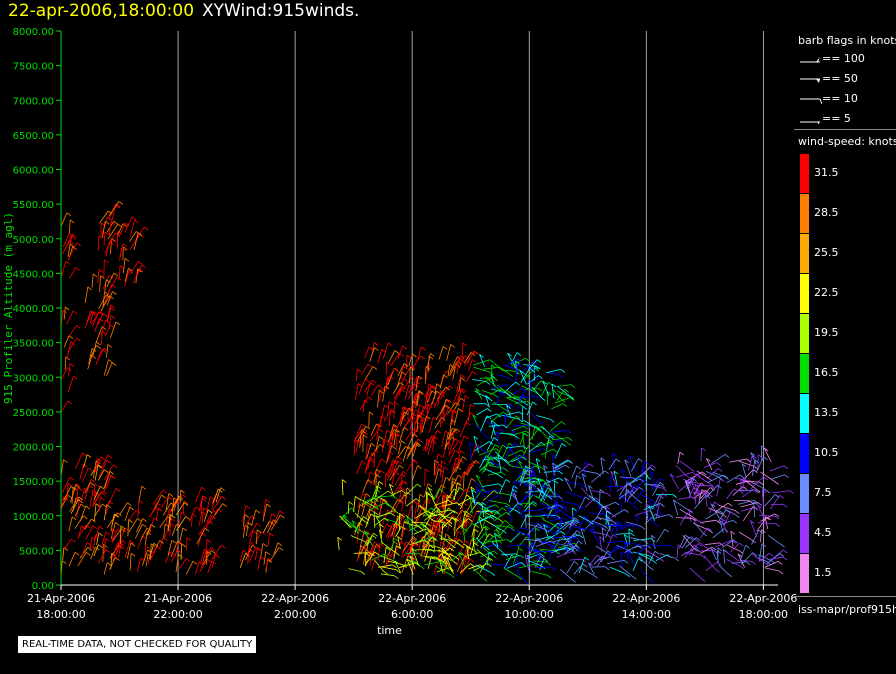  I want to click on flag-50: == 50, so click(828, 78).